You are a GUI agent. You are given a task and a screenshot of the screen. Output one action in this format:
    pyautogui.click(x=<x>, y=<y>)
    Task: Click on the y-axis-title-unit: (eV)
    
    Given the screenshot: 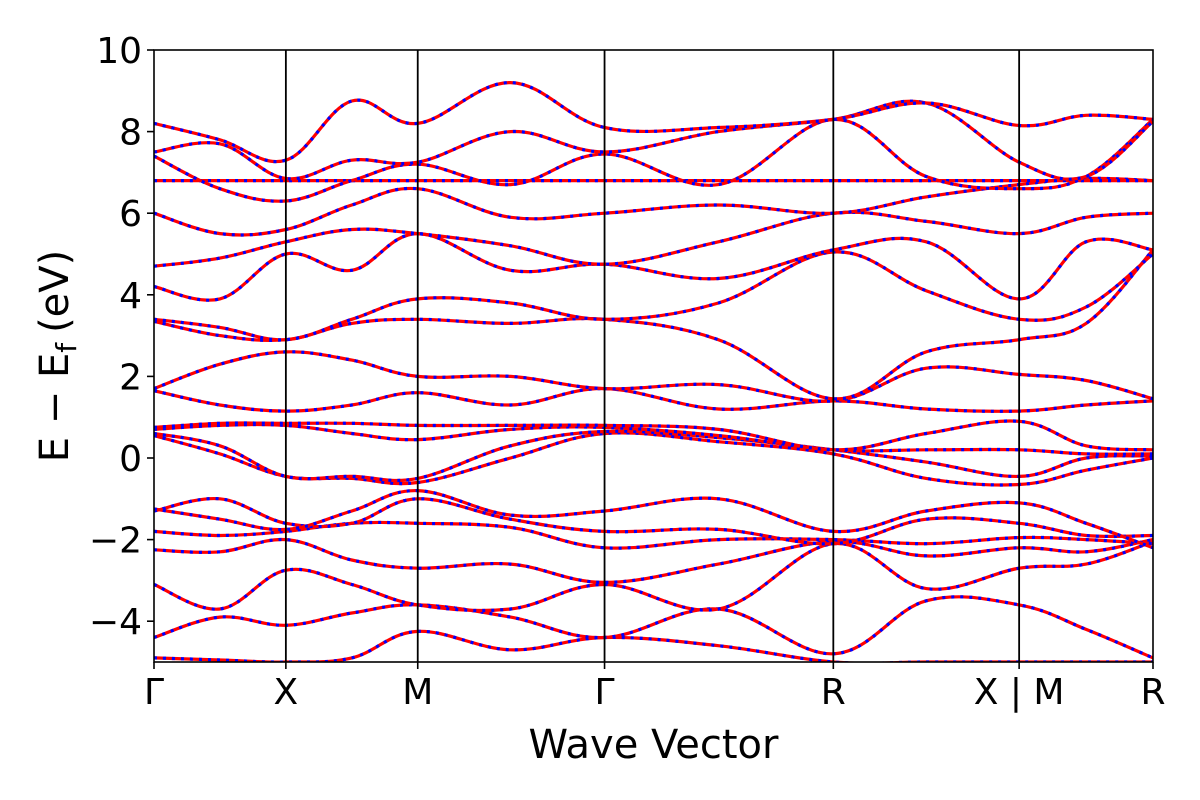 What is the action you would take?
    pyautogui.click(x=55, y=291)
    